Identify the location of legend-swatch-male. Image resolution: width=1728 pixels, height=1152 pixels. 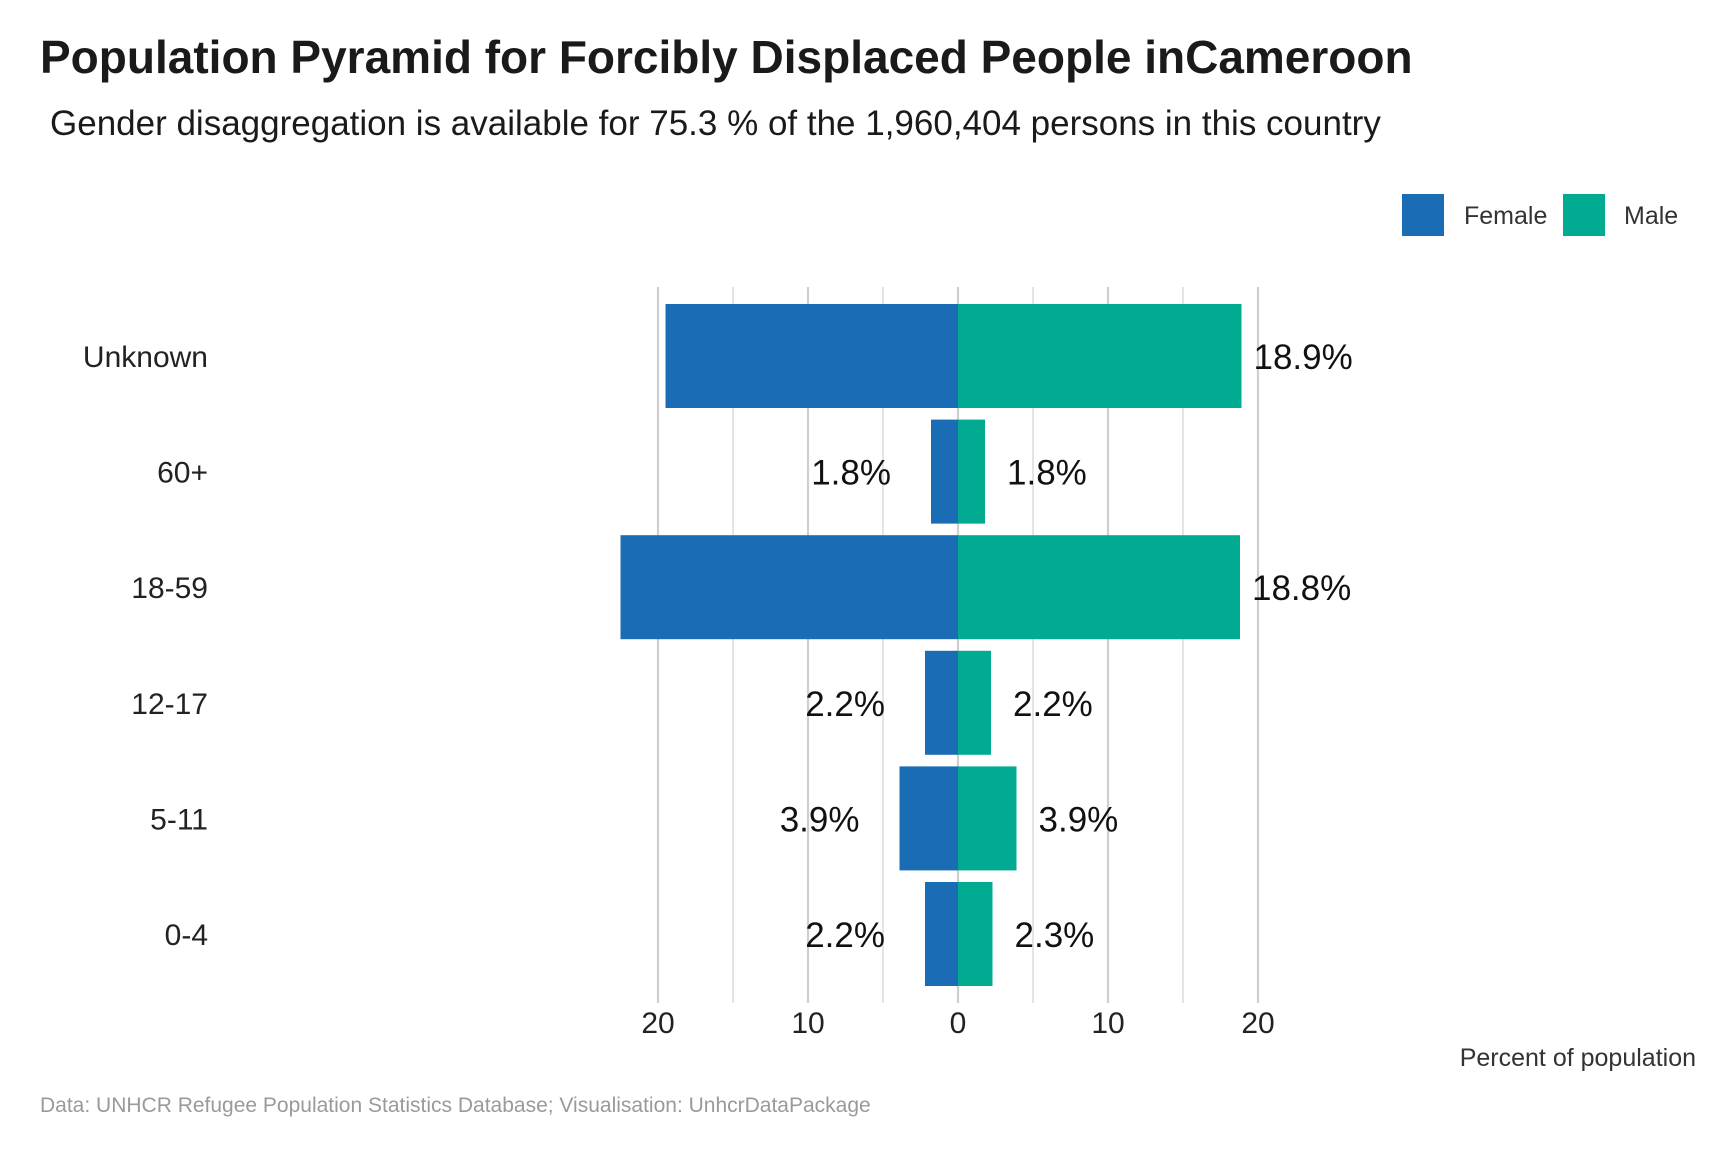
(1584, 215).